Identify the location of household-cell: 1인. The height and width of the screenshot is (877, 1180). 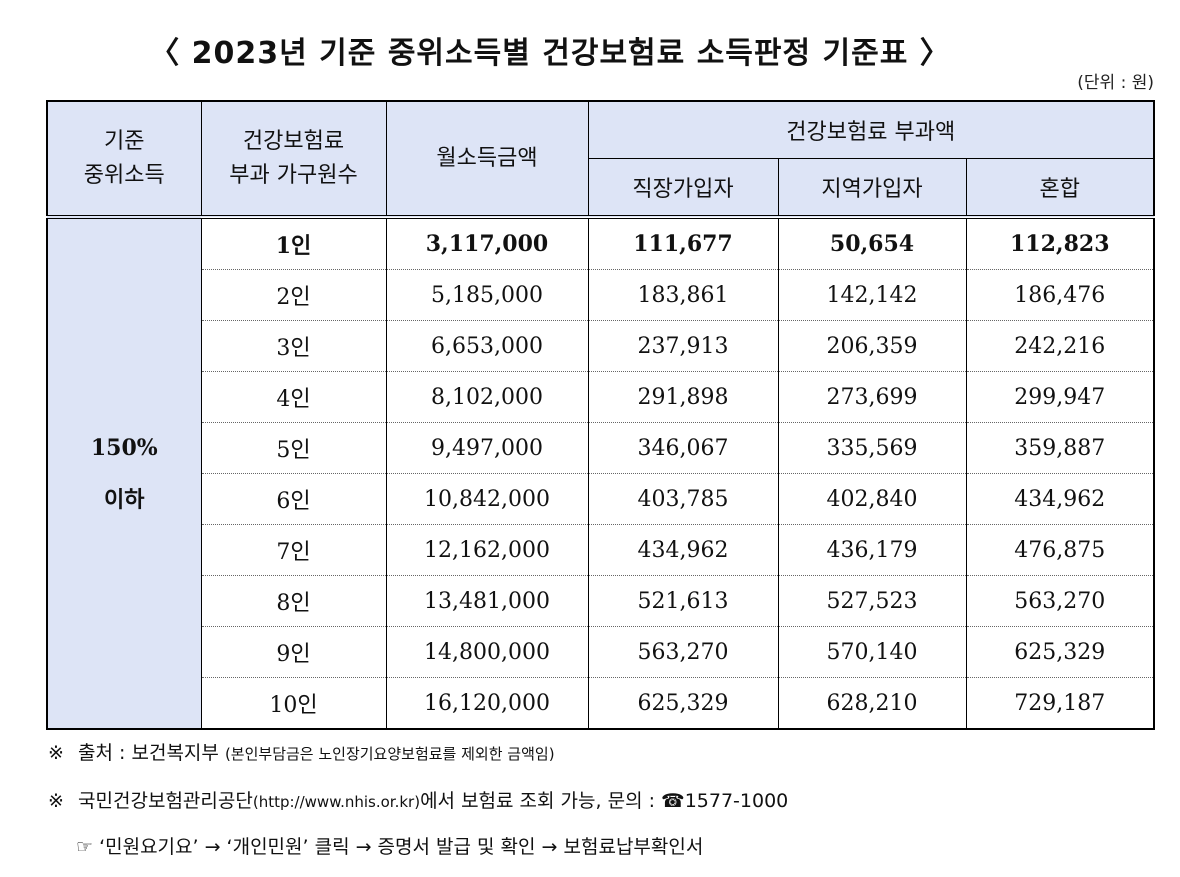
(294, 243).